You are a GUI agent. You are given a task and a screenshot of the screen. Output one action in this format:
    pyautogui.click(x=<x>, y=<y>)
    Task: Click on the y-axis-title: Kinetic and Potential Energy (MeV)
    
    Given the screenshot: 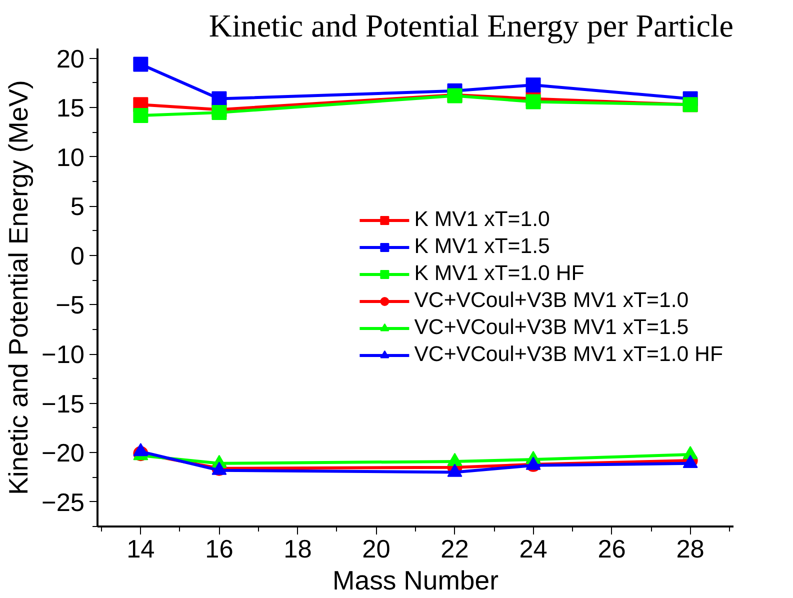 What is the action you would take?
    pyautogui.click(x=19, y=287)
    